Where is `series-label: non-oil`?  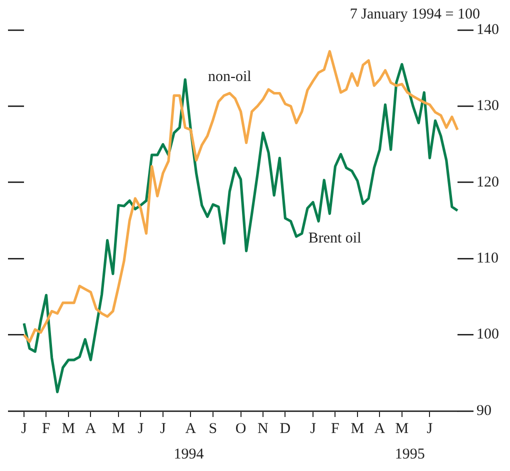
series-label: non-oil is located at coordinates (230, 77).